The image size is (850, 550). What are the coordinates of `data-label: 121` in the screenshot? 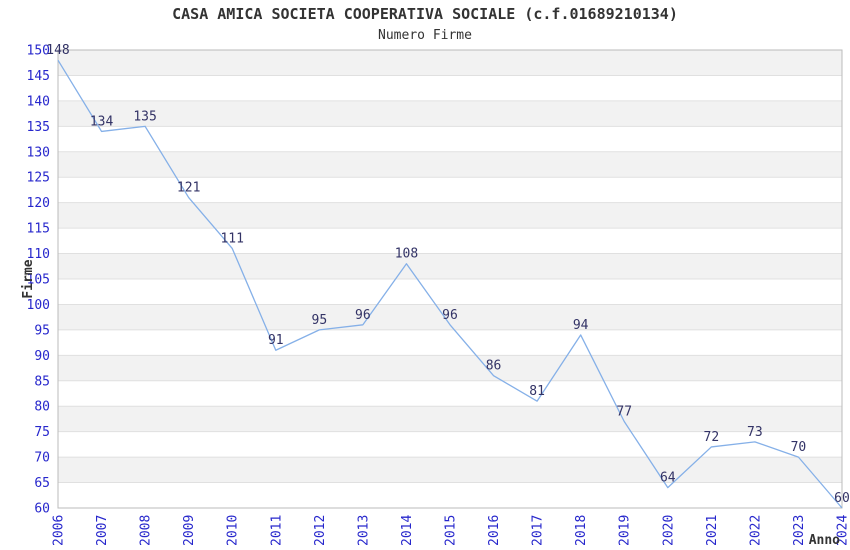 It's located at (188, 188).